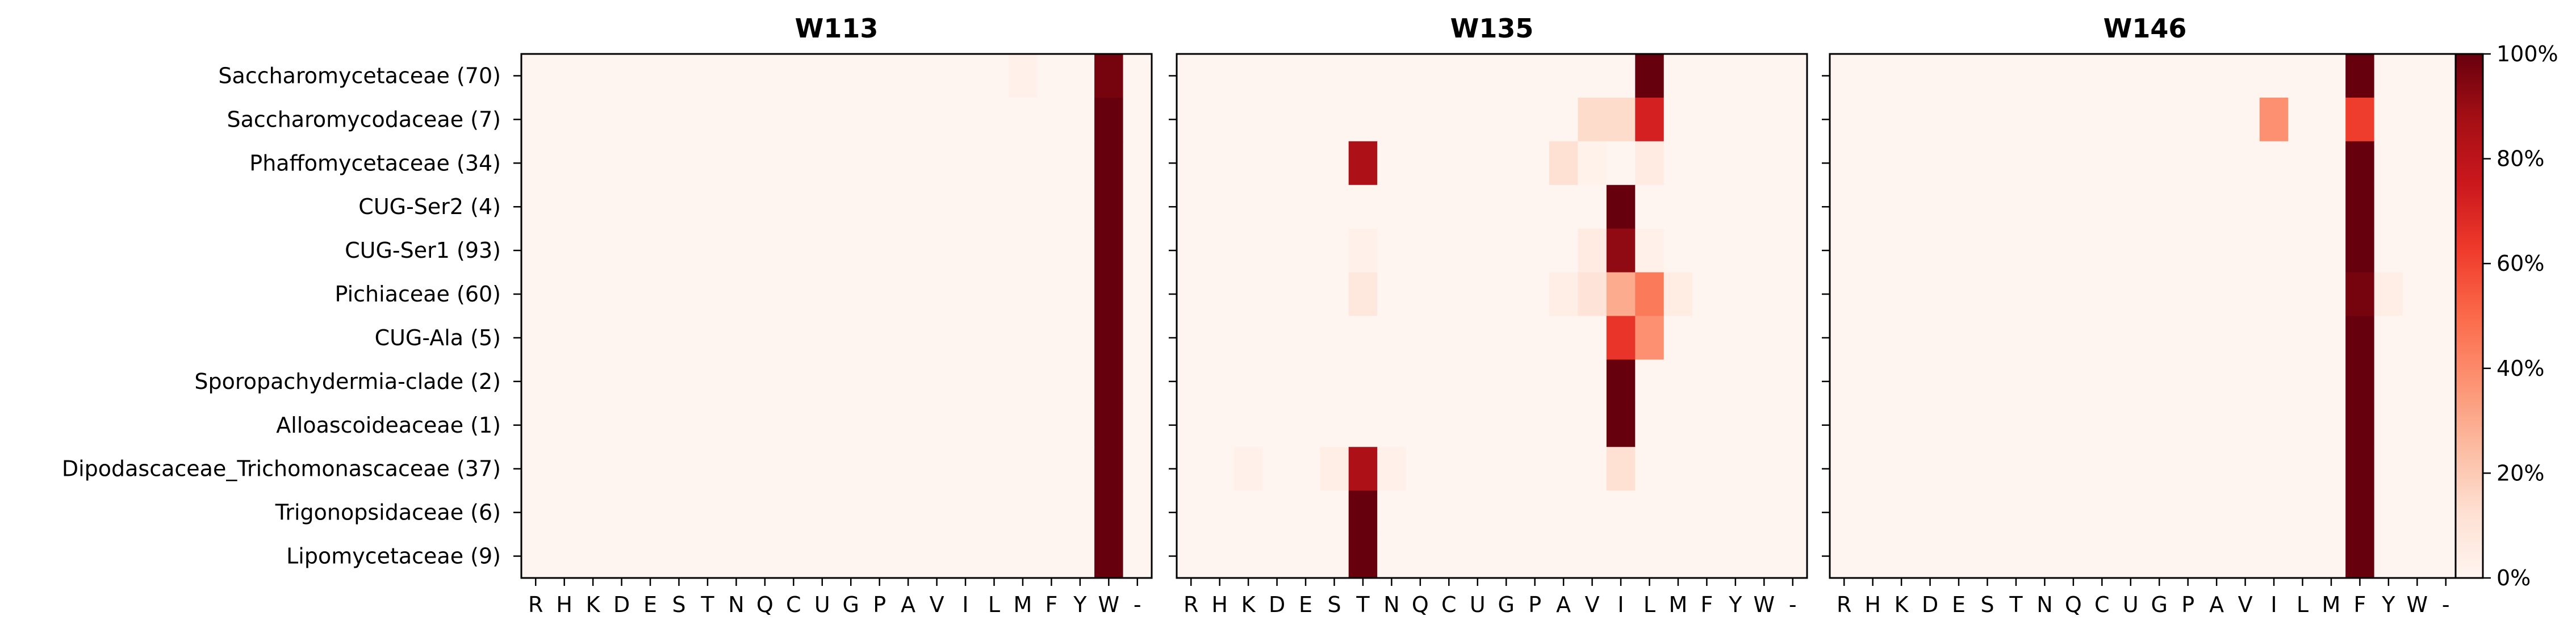 This screenshot has height=637, width=2576. I want to click on x-tick-label: W, so click(1109, 604).